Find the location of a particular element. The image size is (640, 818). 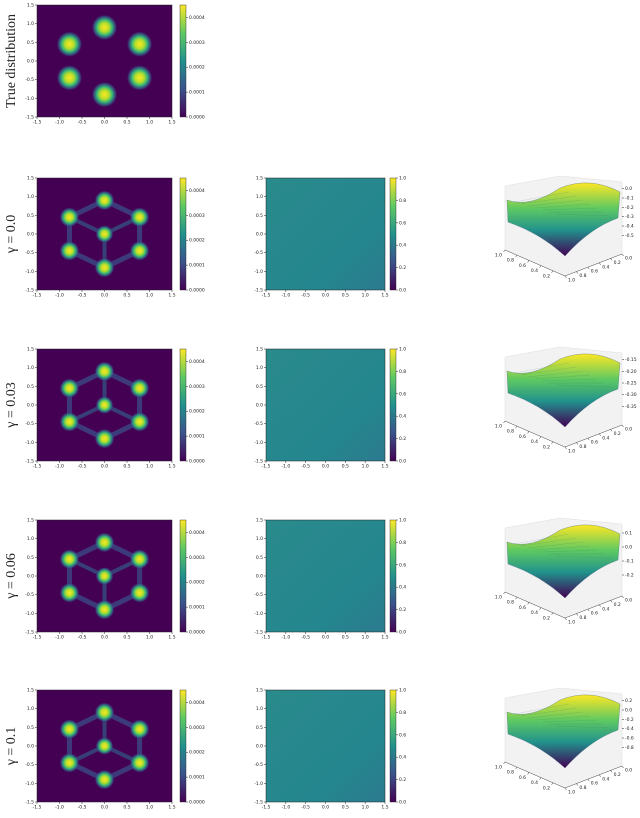

row-label: True distribution is located at coordinates (11, 61).